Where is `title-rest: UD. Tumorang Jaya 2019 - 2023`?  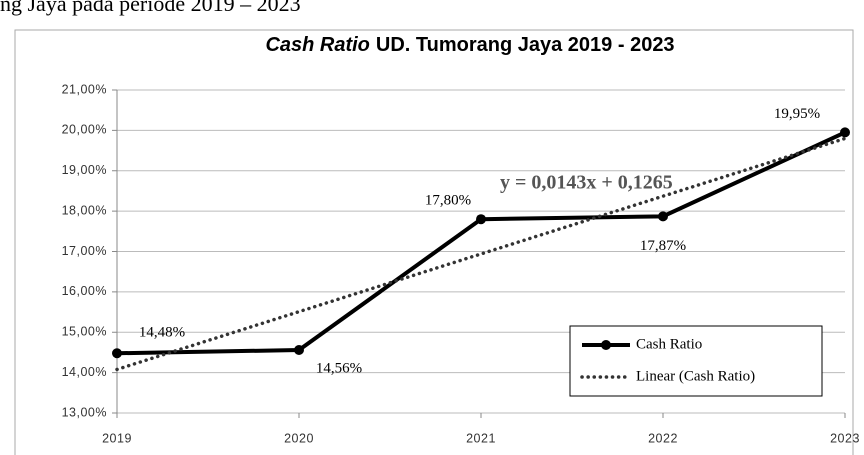 title-rest: UD. Tumorang Jaya 2019 - 2023 is located at coordinates (525, 45).